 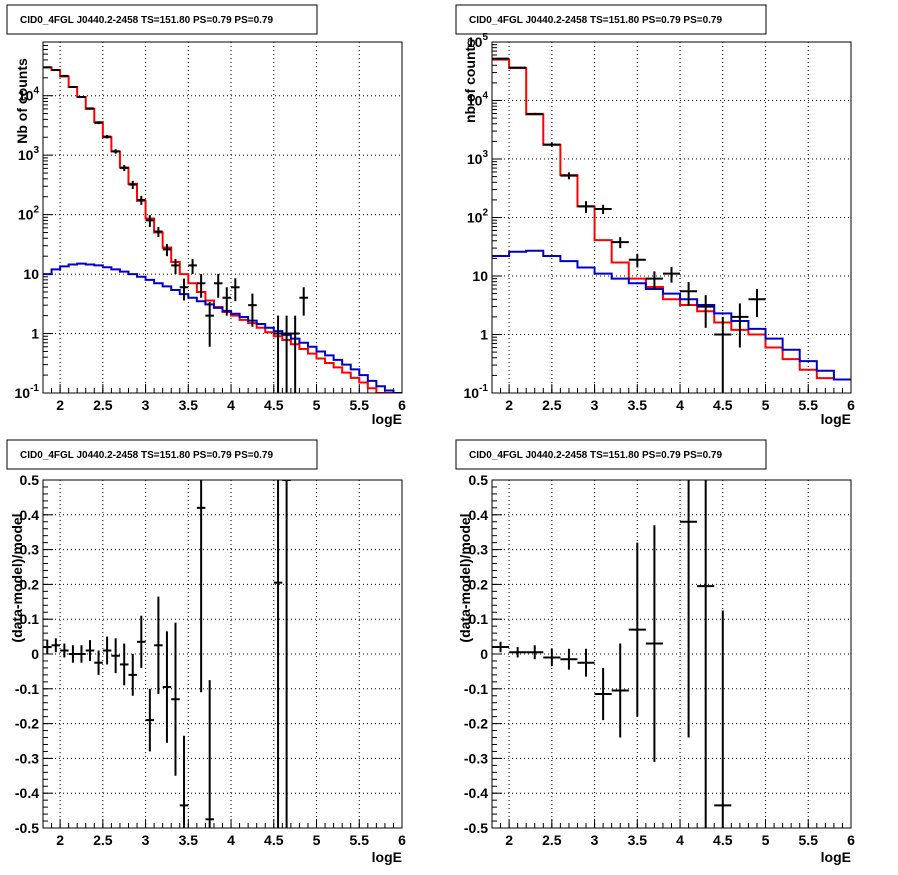 I want to click on plot-content, so click(x=612, y=654).